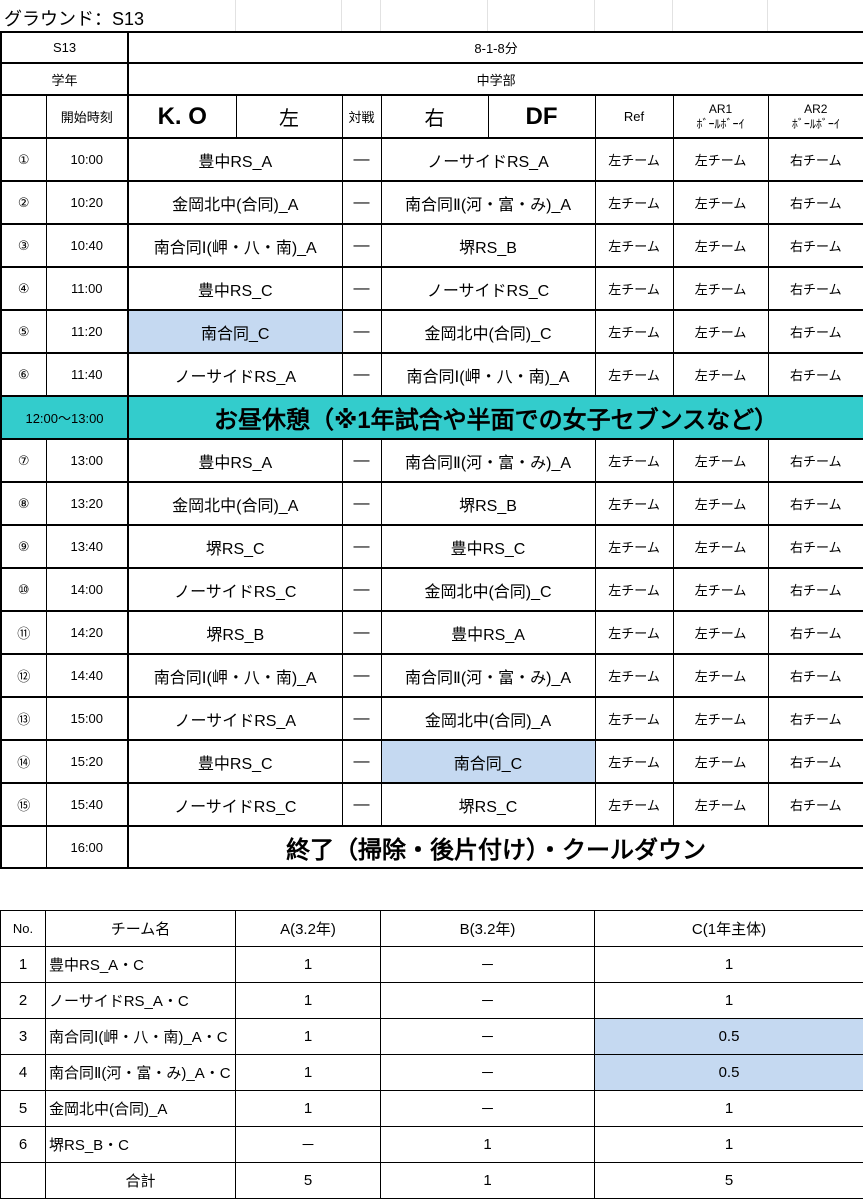 The width and height of the screenshot is (863, 1199). I want to click on match-number: ⑮, so click(23, 804).